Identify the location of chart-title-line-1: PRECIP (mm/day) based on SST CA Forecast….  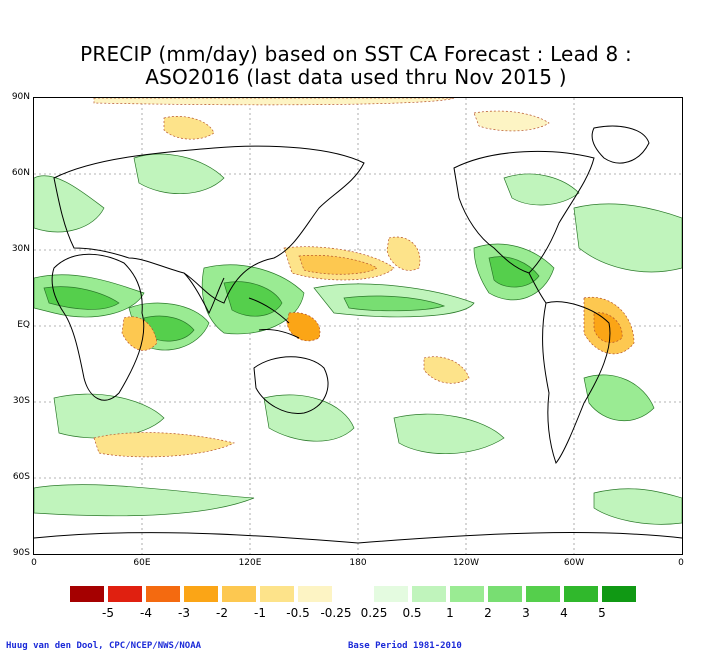
(356, 54).